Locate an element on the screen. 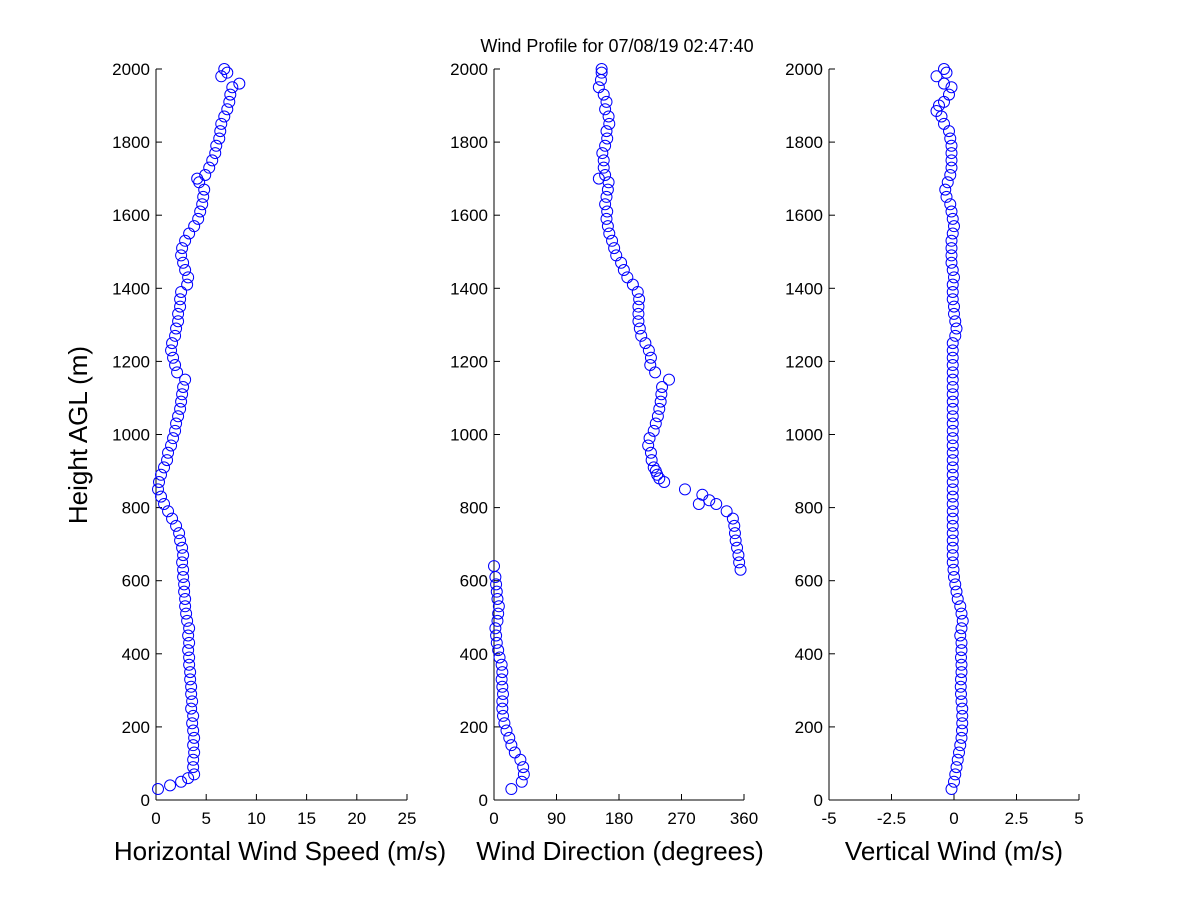 Image resolution: width=1200 pixels, height=905 pixels. speed-y-tick-label: 2000 is located at coordinates (131, 69).